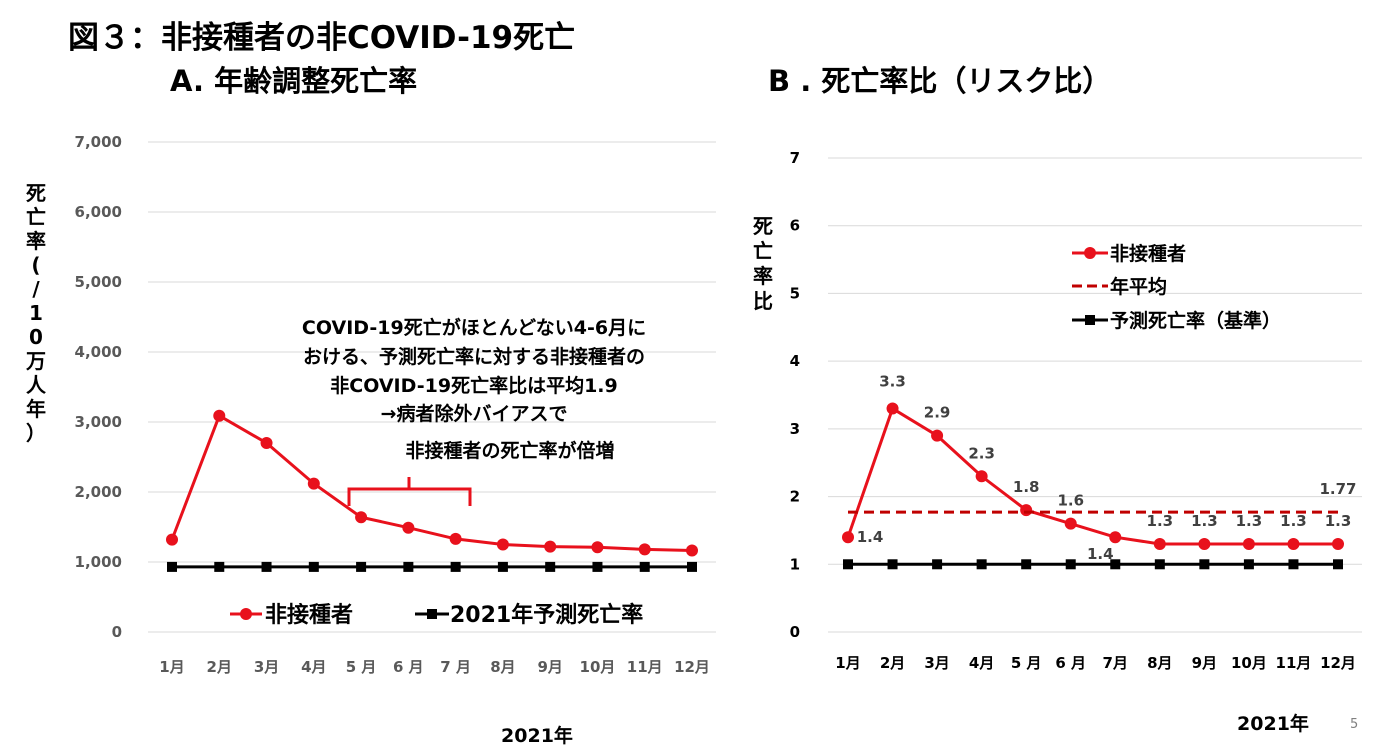 This screenshot has width=1384, height=753. Describe the element at coordinates (795, 293) in the screenshot. I see `chart-b-y-tick-label: 5` at that location.